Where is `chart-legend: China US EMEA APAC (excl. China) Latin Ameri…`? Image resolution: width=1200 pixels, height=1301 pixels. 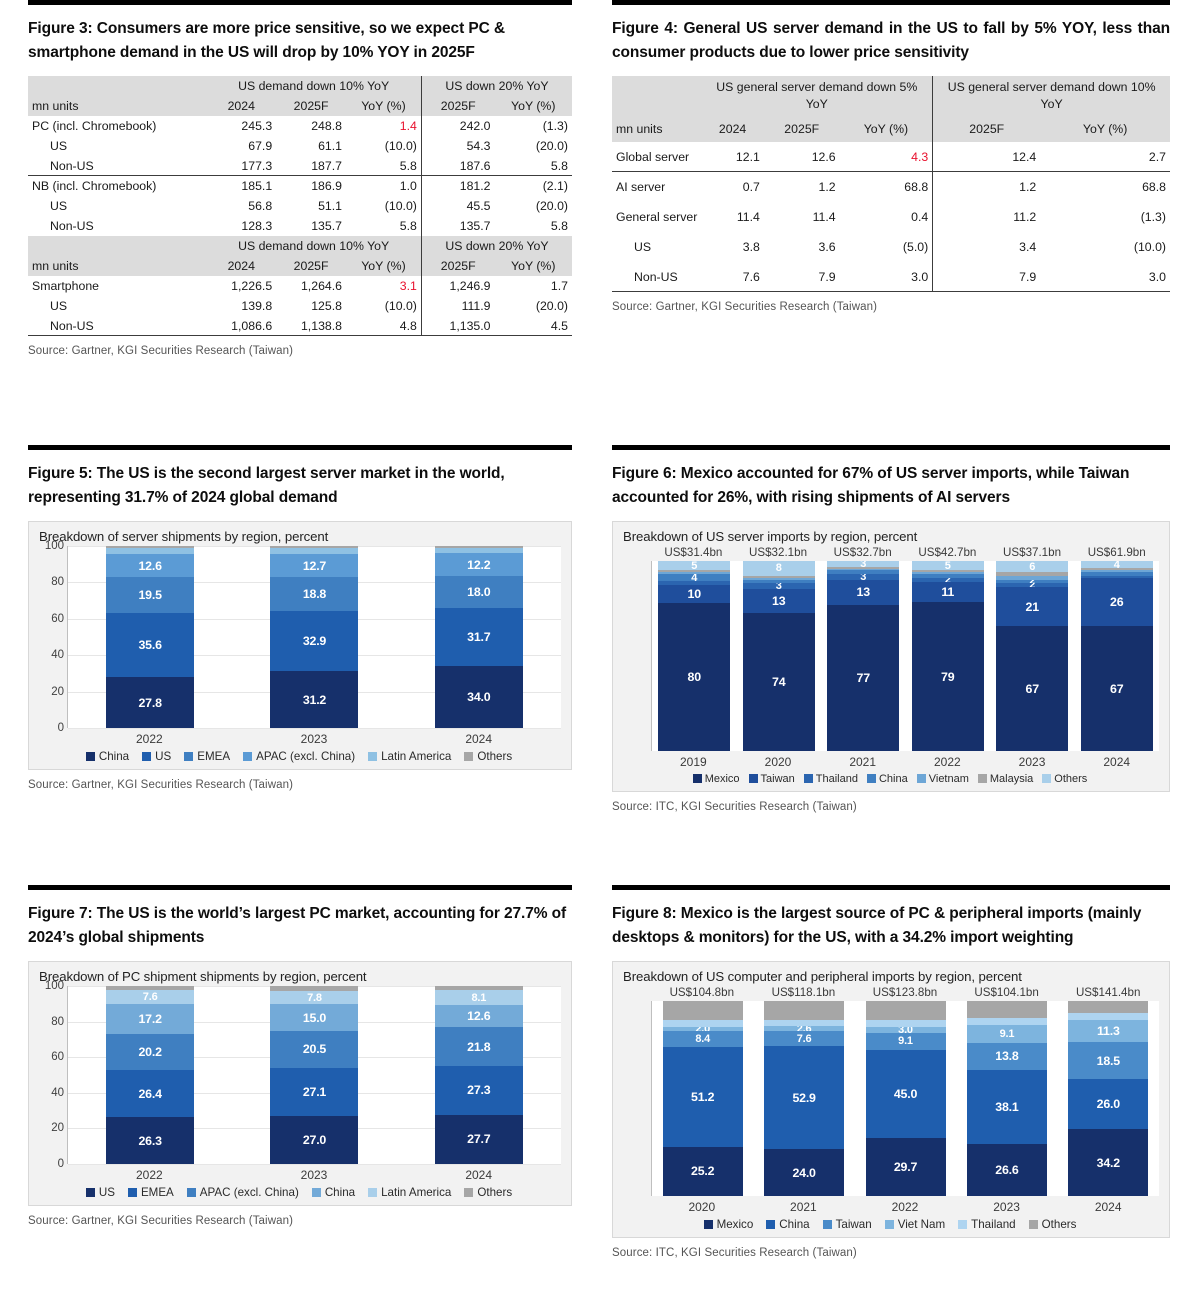
chart-legend: China US EMEA APAC (excl. China) Latin Ameri… is located at coordinates (299, 756).